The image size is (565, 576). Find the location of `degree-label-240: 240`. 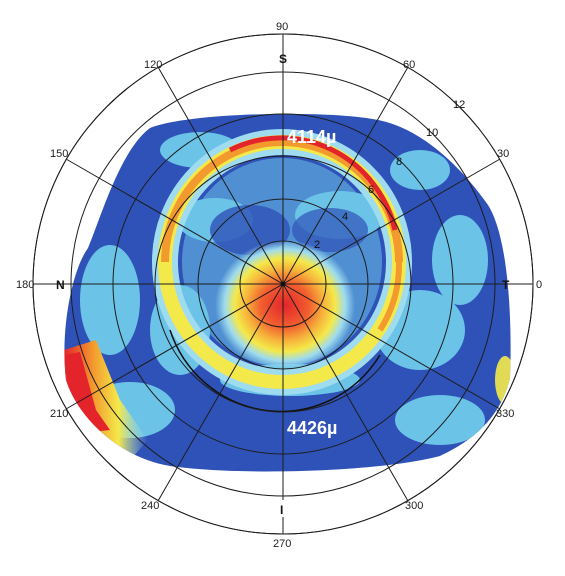

degree-label-240: 240 is located at coordinates (150, 506).